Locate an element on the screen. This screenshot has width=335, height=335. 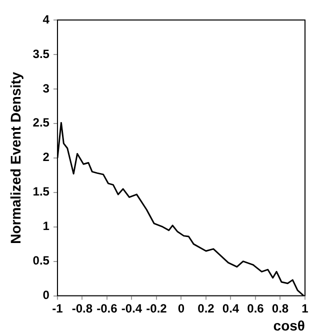
x-tick-label: 0.8 is located at coordinates (280, 308).